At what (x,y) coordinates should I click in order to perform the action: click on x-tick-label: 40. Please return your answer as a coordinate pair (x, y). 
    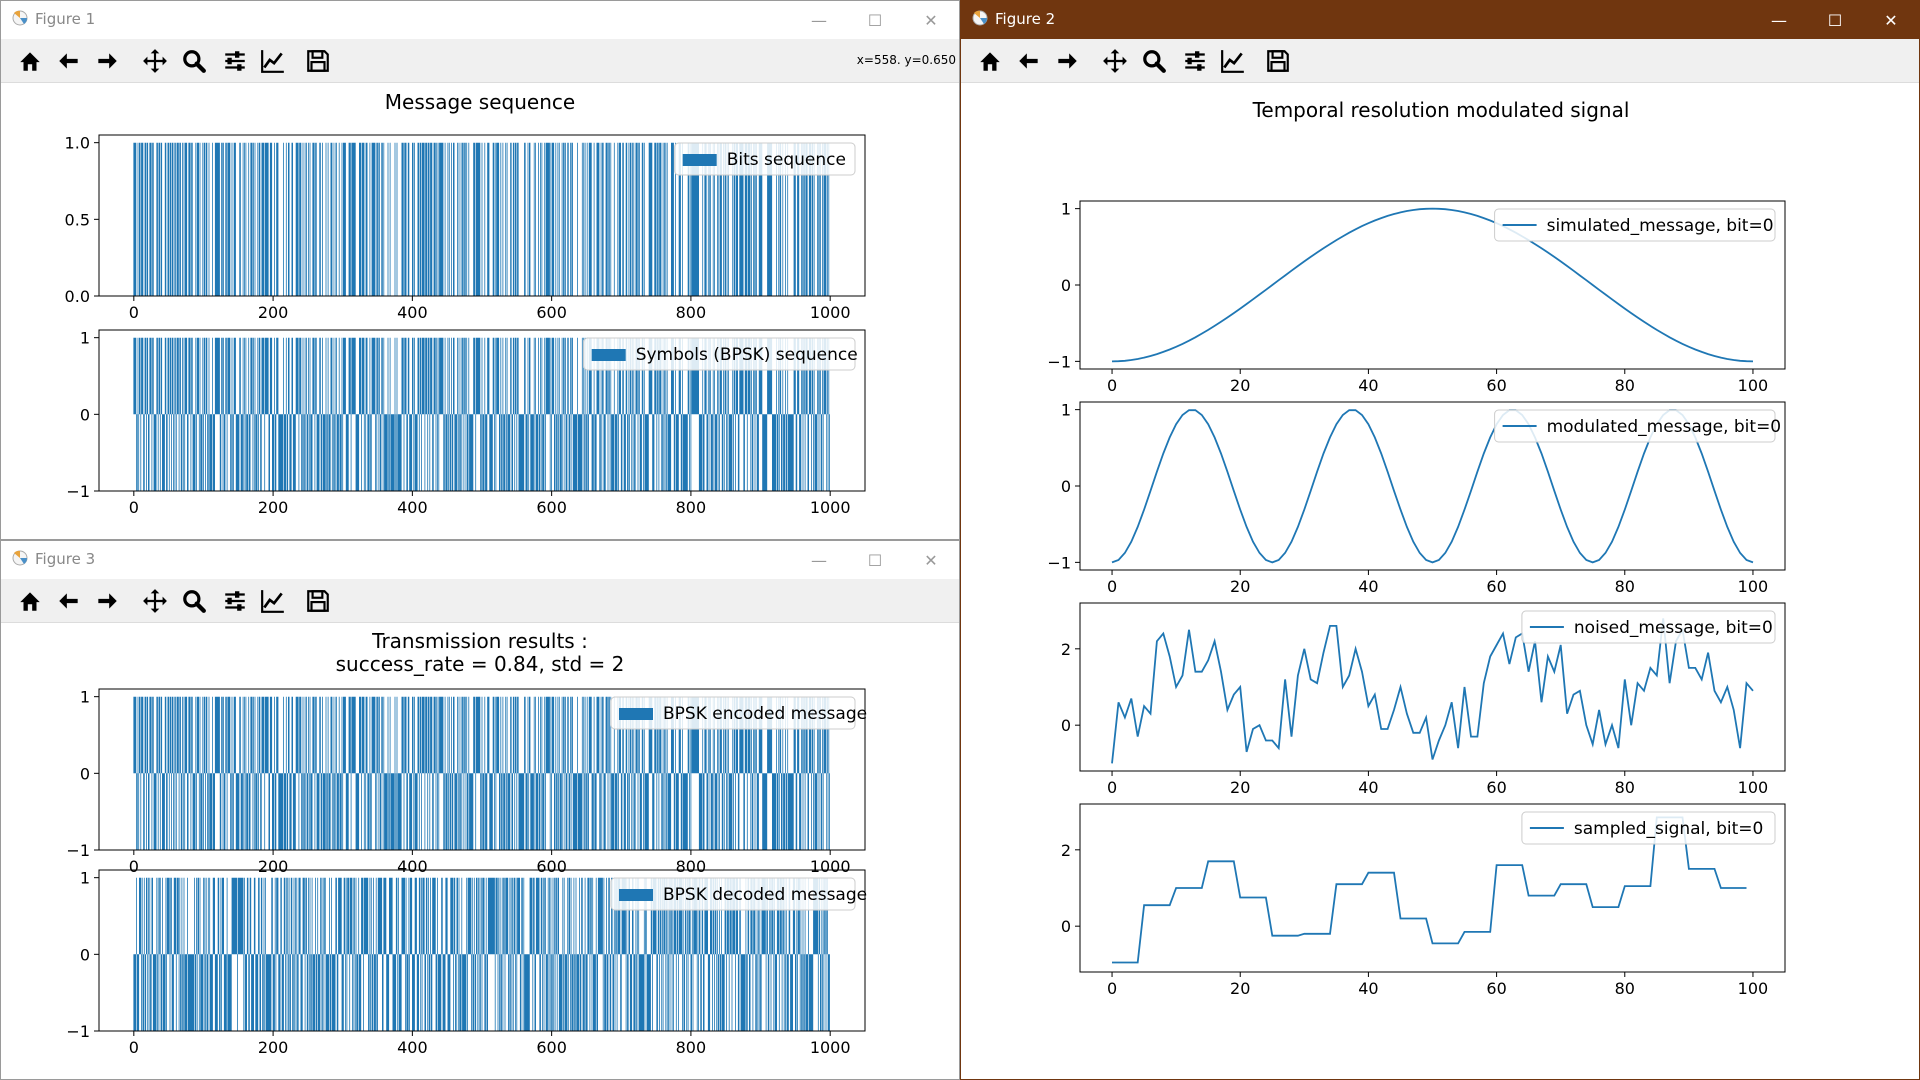
    Looking at the image, I should click on (1368, 988).